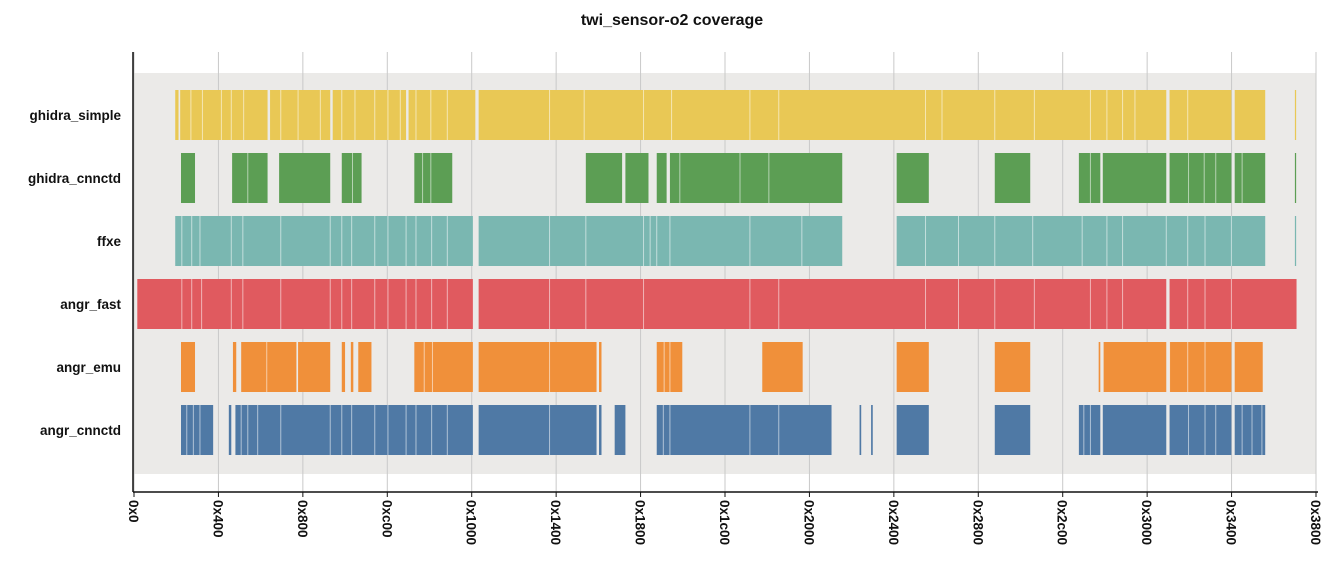  Describe the element at coordinates (471, 522) in the screenshot. I see `x-tick-label: 0x1000` at that location.